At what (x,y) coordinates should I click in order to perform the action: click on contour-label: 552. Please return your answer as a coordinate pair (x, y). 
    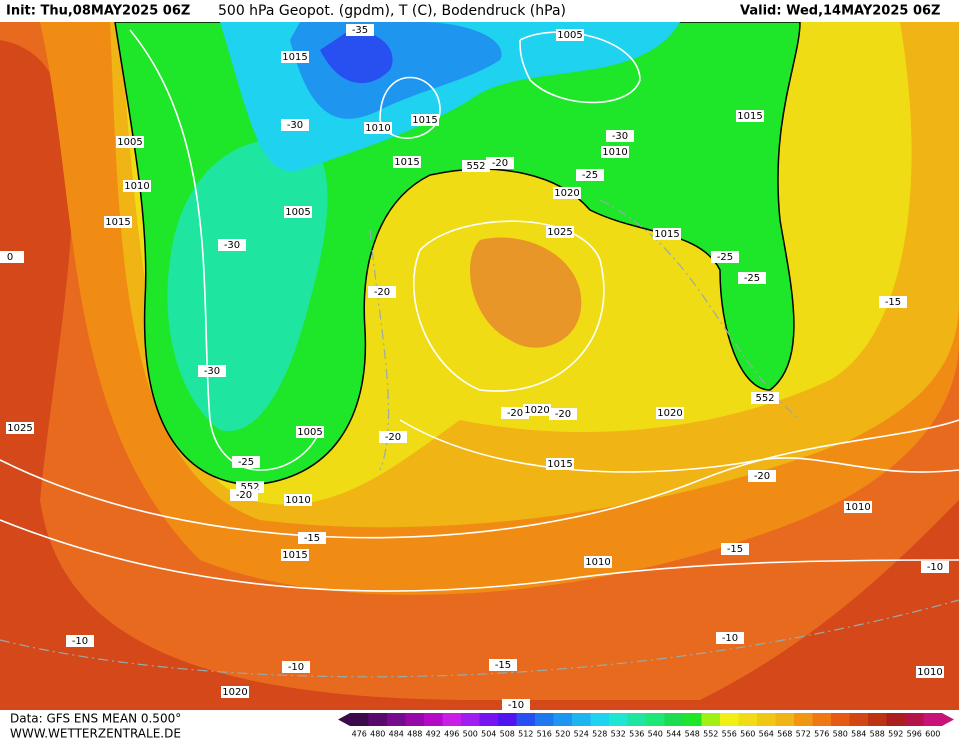
    Looking at the image, I should click on (764, 398).